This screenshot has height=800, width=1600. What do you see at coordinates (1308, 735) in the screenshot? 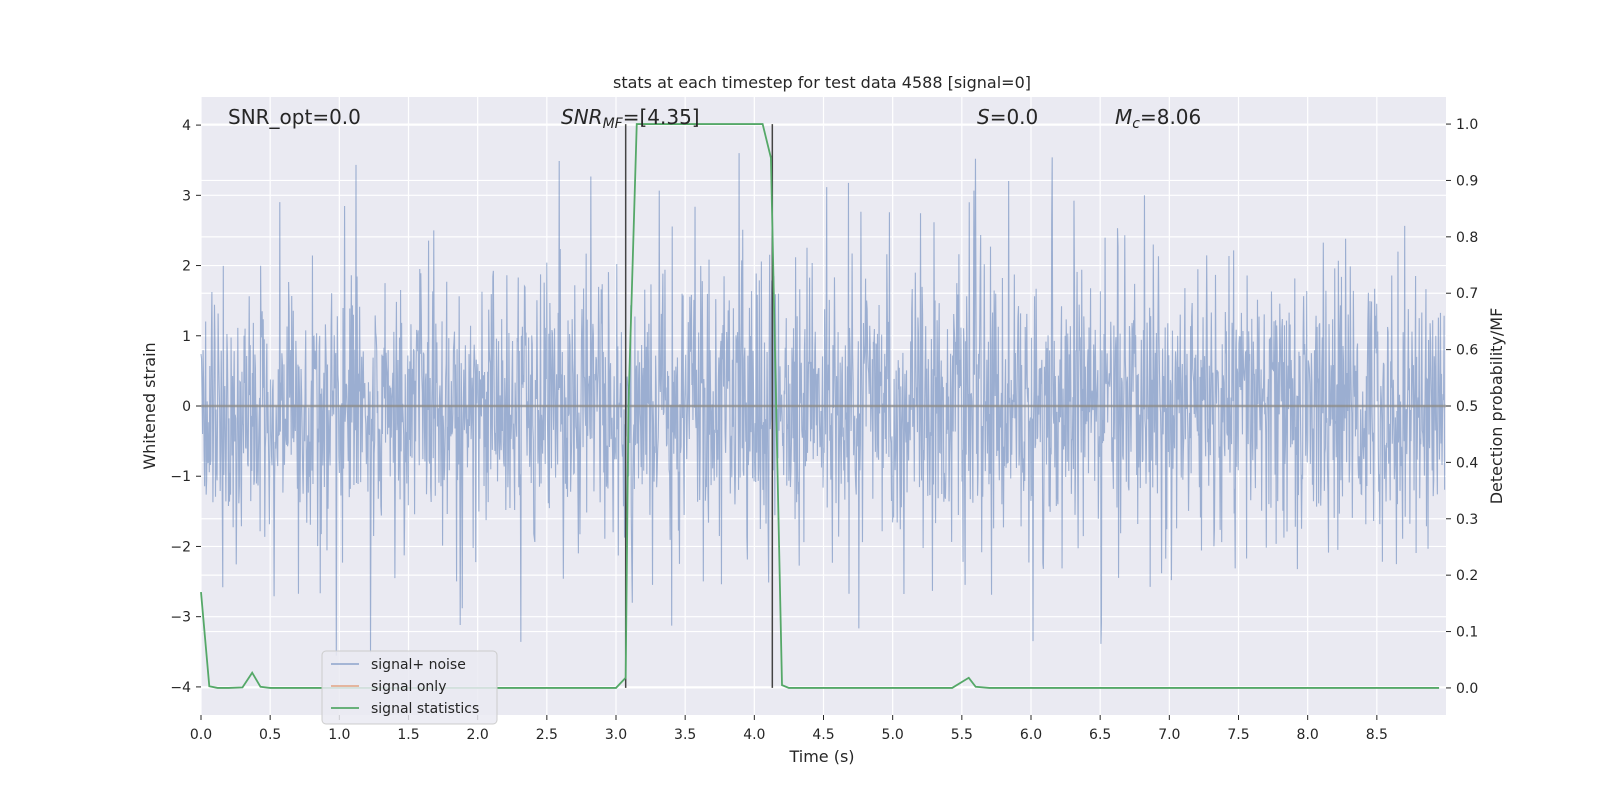
I see `x-tick-label: 8.0` at bounding box center [1308, 735].